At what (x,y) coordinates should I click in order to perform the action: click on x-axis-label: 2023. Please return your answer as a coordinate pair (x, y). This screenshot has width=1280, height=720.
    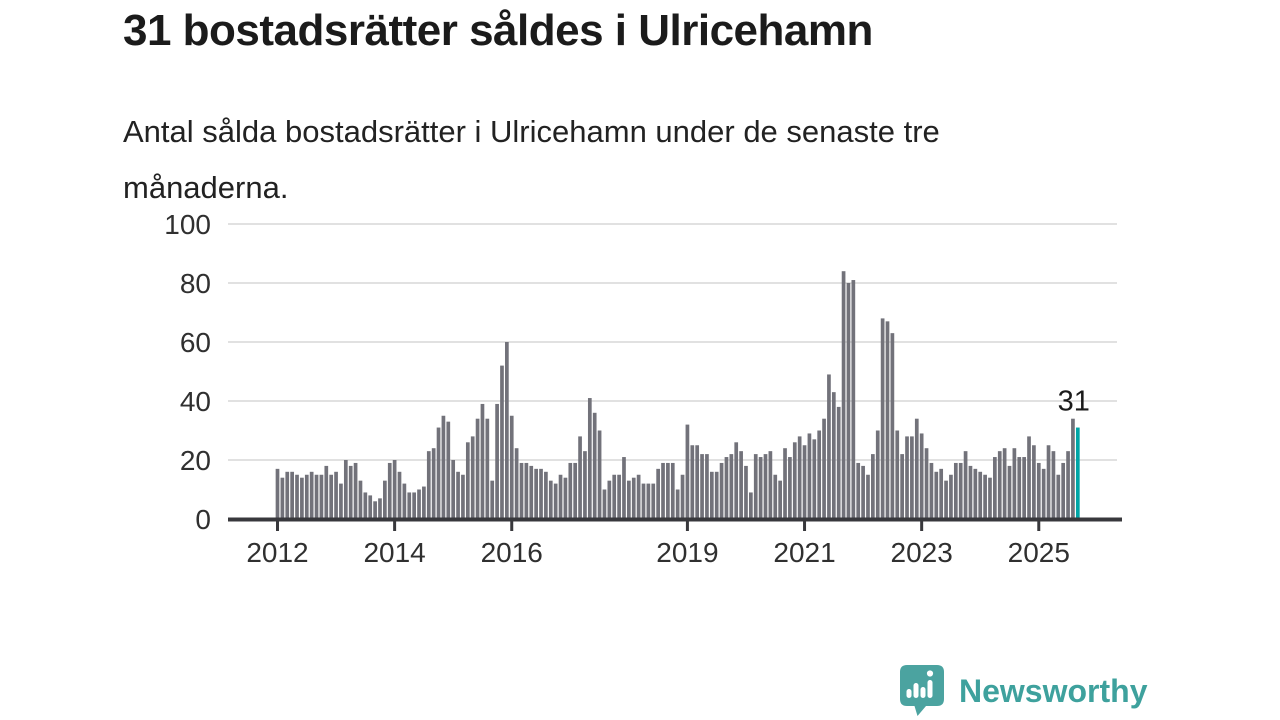
    Looking at the image, I should click on (922, 552).